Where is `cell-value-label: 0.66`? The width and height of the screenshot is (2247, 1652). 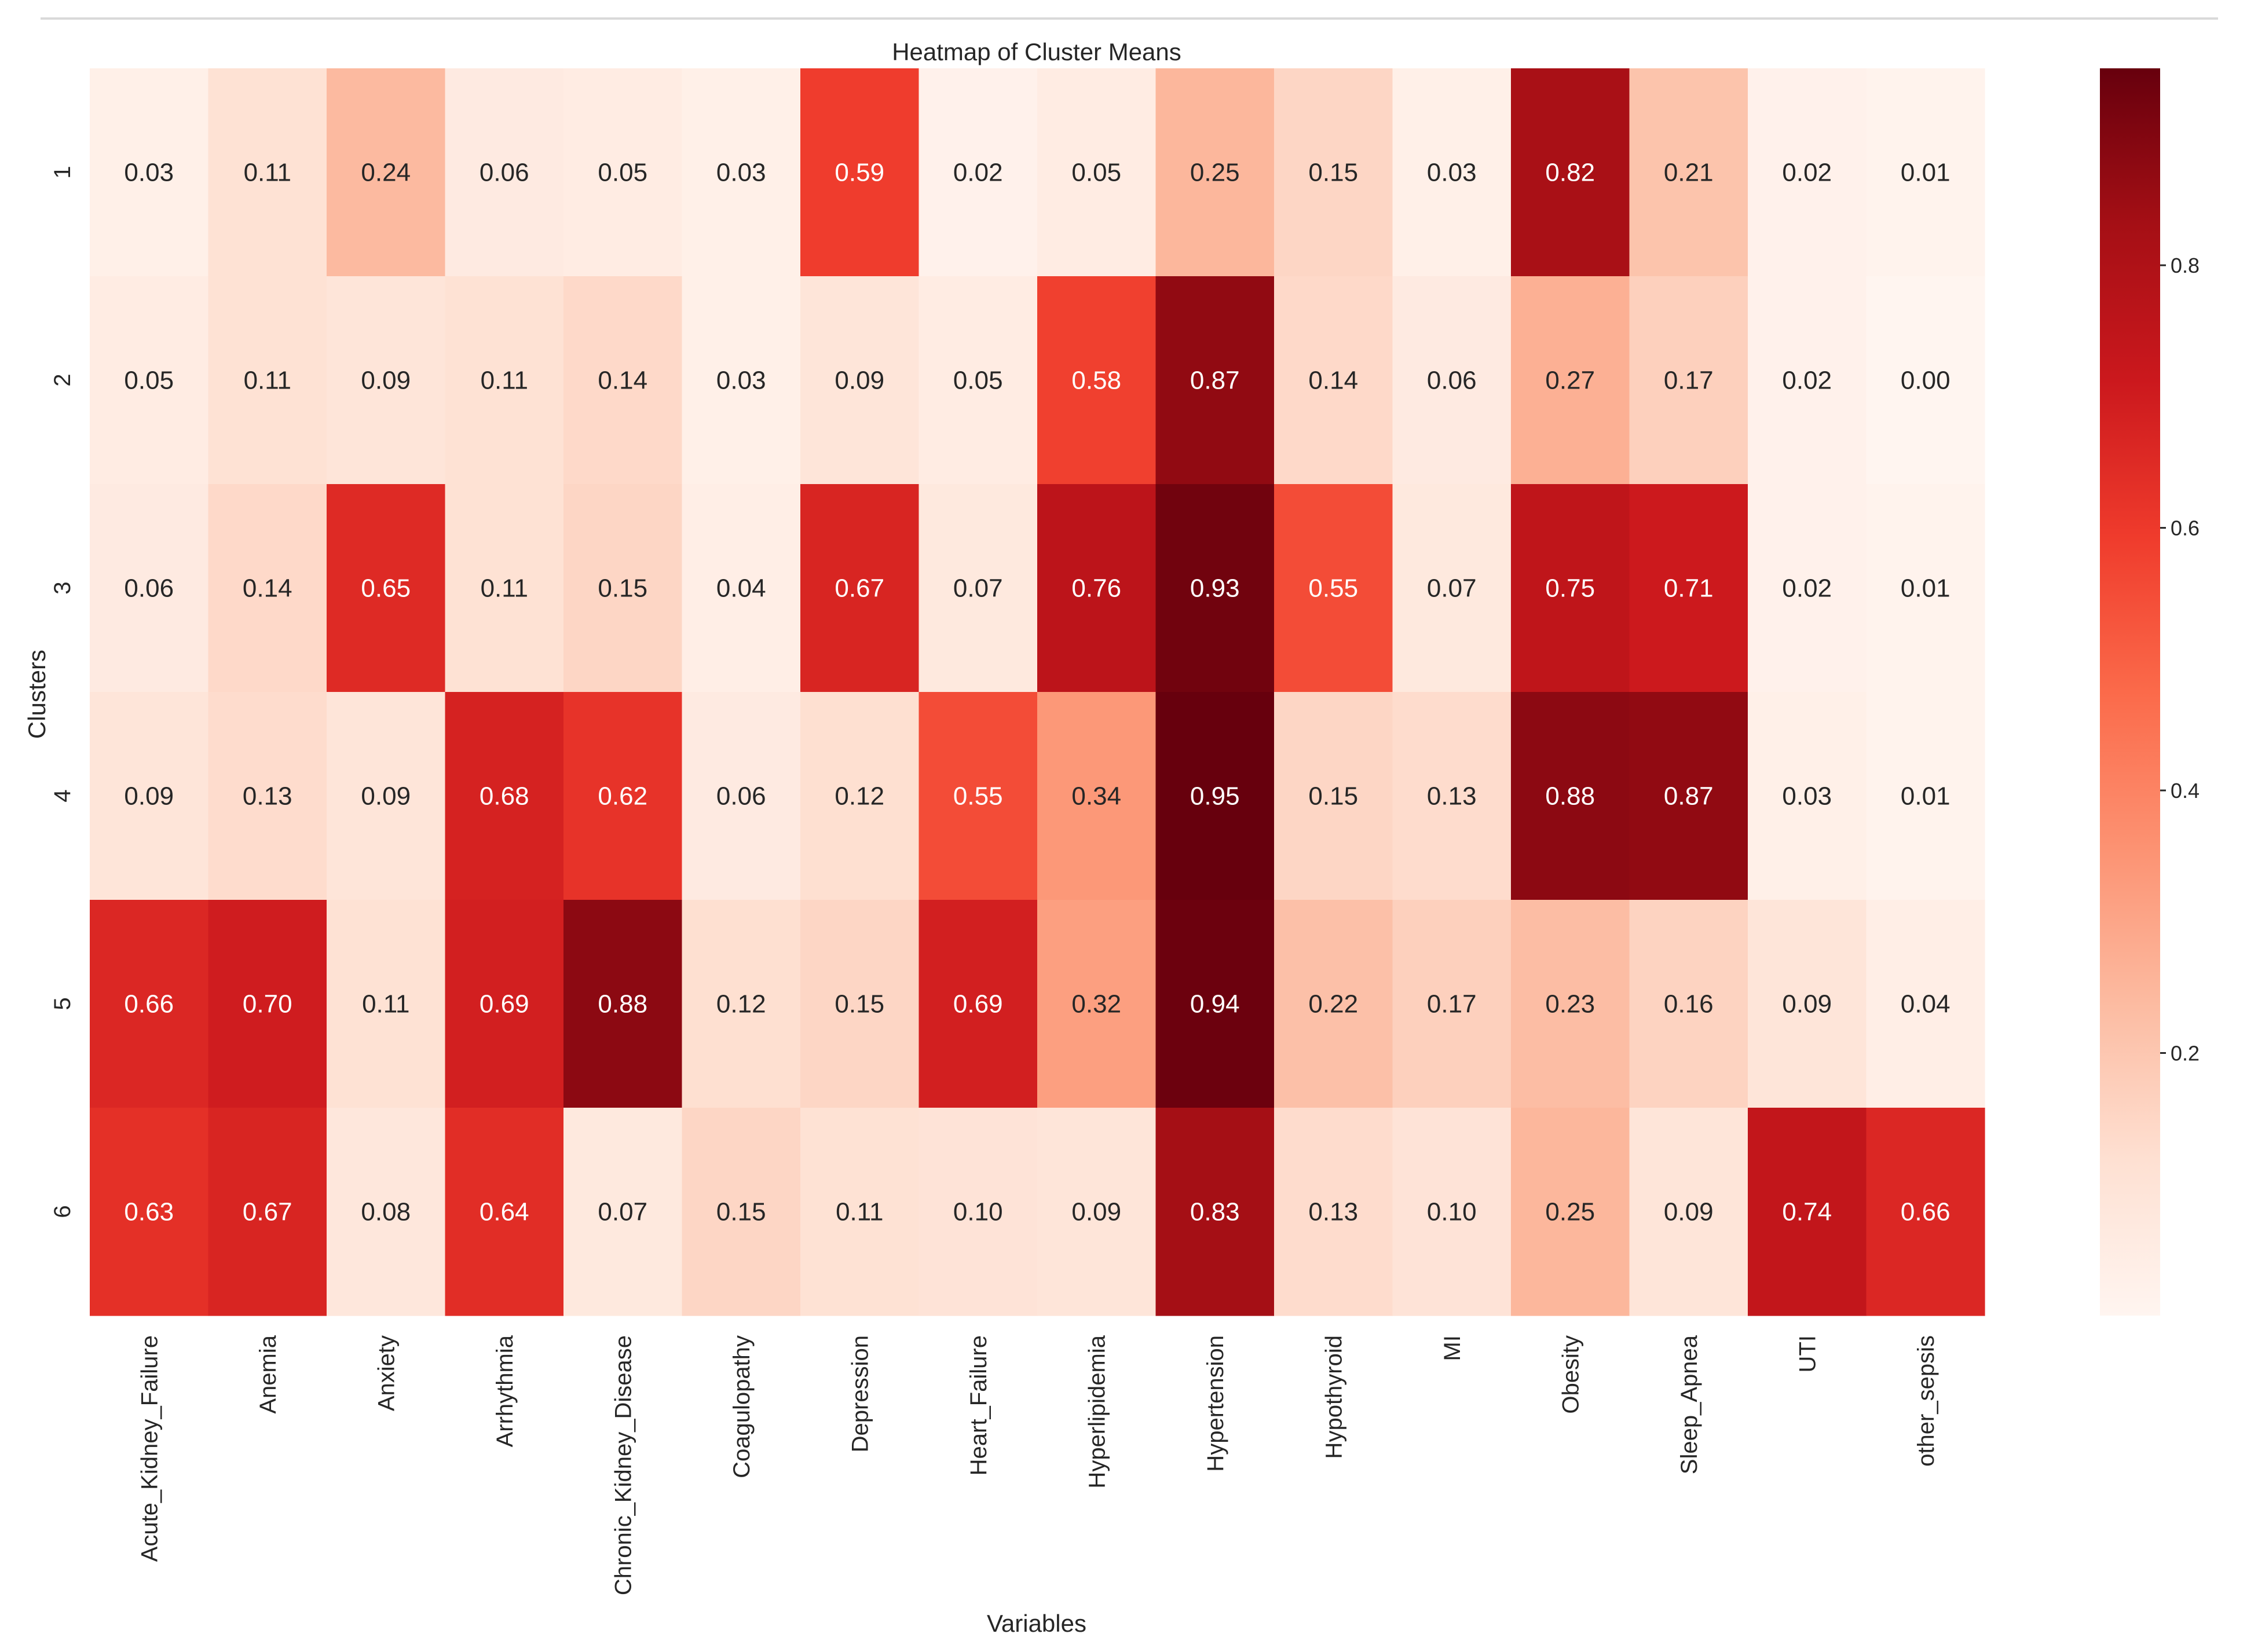 cell-value-label: 0.66 is located at coordinates (149, 1005).